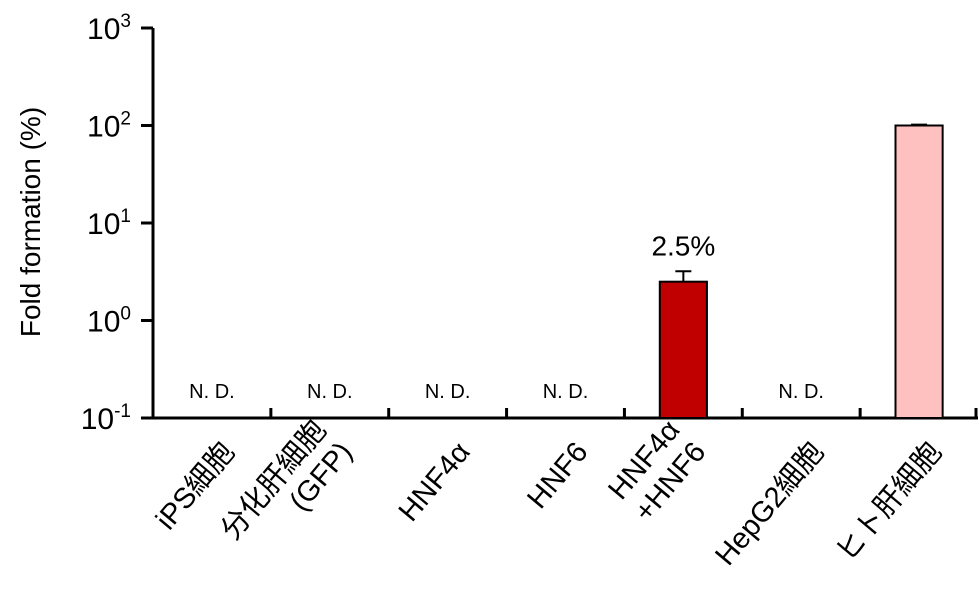 The height and width of the screenshot is (601, 979). I want to click on y-tick-label: 10³, so click(109, 28).